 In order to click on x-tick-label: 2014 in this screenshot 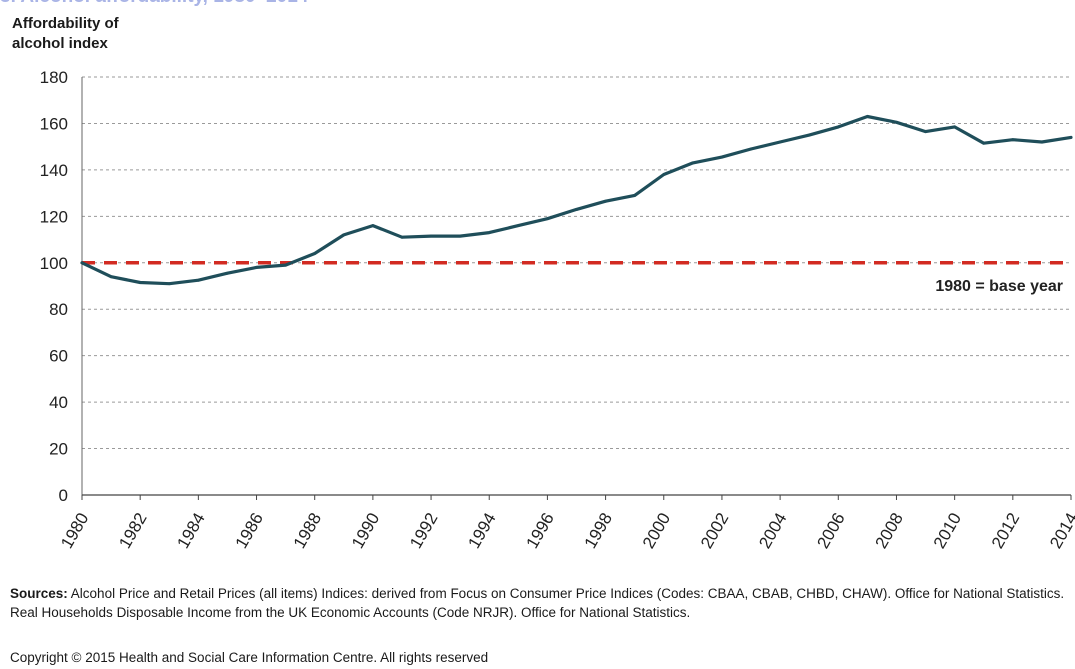, I will do `click(1060, 531)`.